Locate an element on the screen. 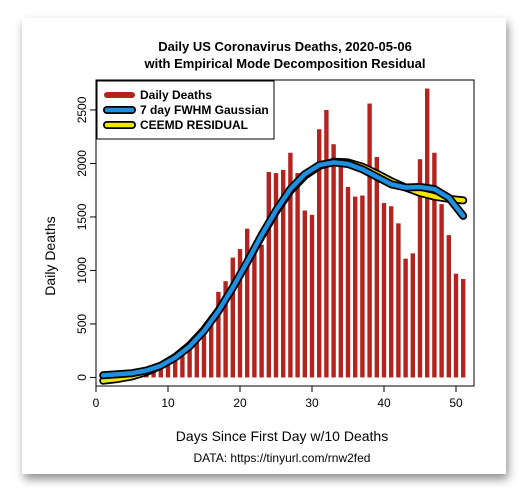 The height and width of the screenshot is (503, 531). y-axis: 0 500 1000 1500 2000 2500 is located at coordinates (86, 238).